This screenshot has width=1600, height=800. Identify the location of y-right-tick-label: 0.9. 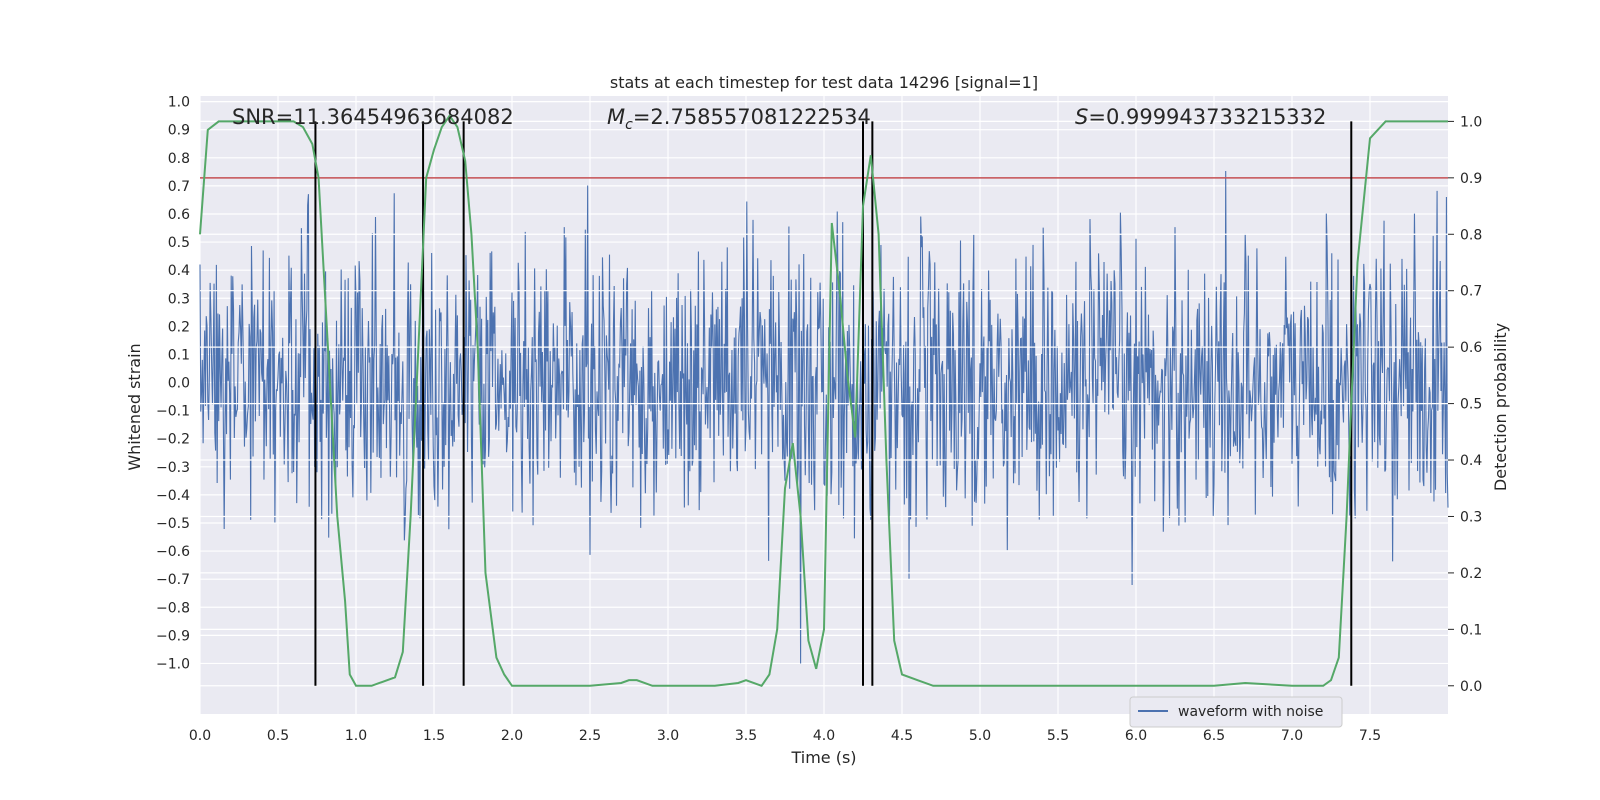
(1471, 179).